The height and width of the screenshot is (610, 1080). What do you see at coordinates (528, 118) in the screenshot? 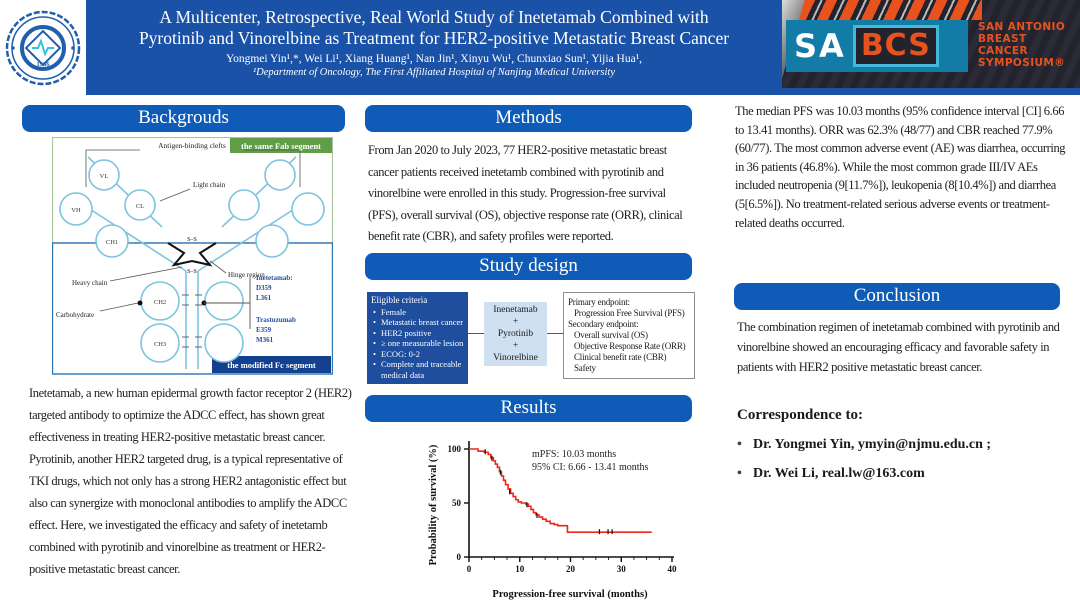
I see `methods-section-header: Methods` at bounding box center [528, 118].